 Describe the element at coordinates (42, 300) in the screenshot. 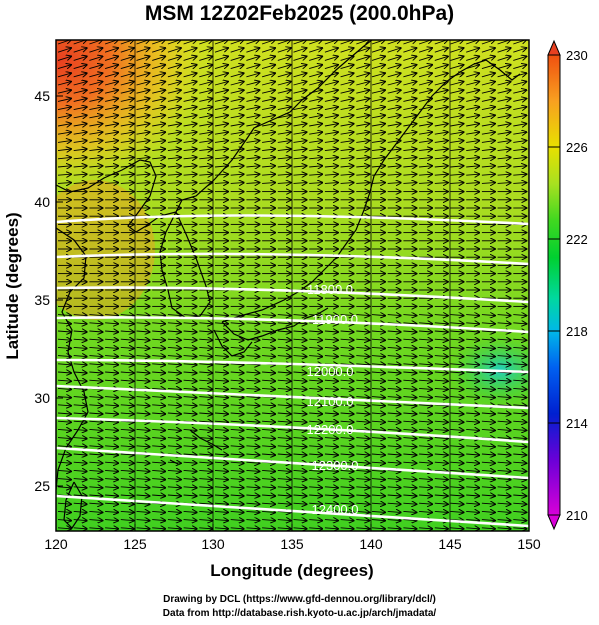

I see `y-tick-label: 35` at that location.